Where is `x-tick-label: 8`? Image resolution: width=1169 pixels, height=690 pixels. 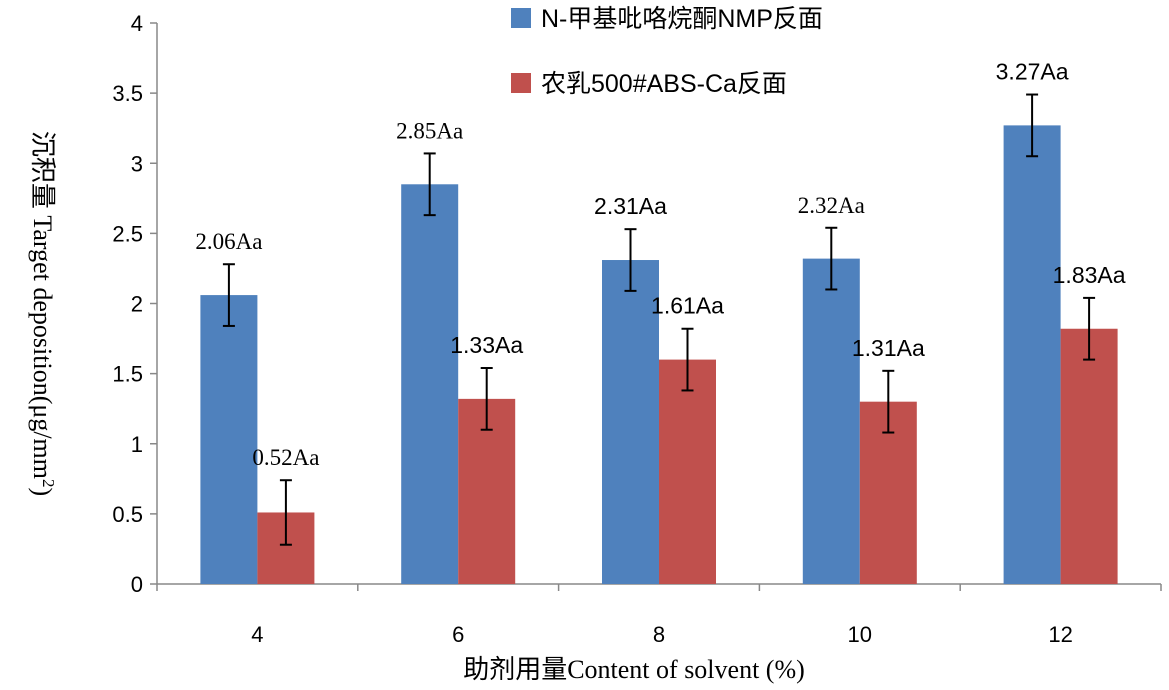 x-tick-label: 8 is located at coordinates (659, 634).